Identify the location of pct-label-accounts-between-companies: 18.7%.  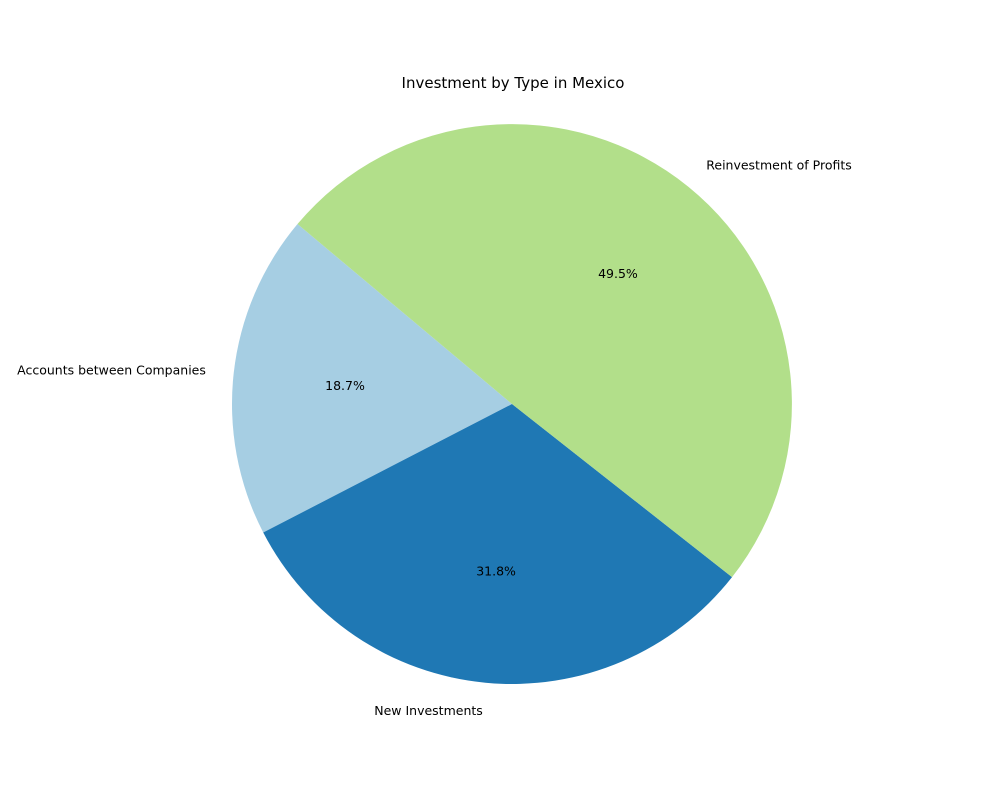
(345, 385).